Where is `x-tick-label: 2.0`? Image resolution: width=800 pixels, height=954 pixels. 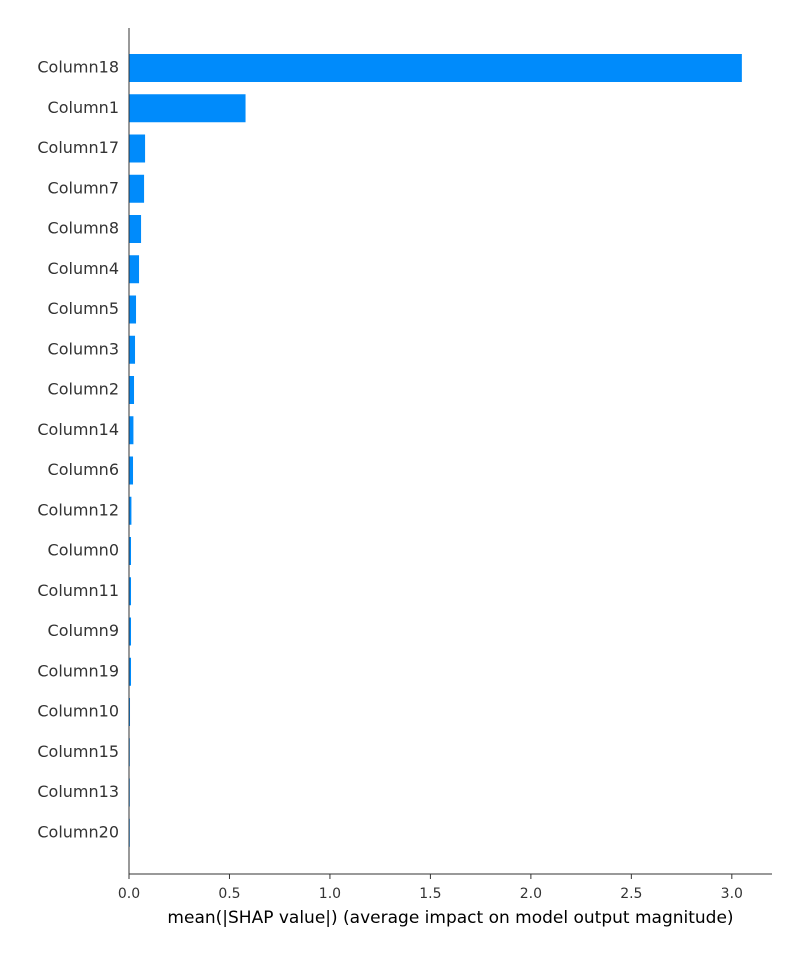 x-tick-label: 2.0 is located at coordinates (531, 894).